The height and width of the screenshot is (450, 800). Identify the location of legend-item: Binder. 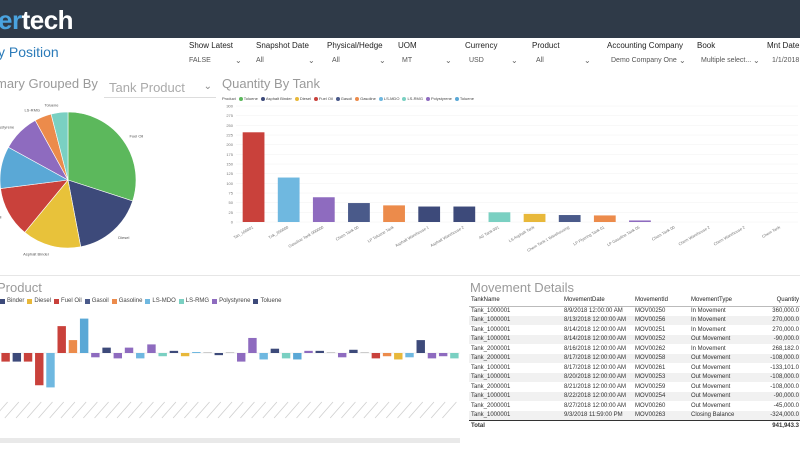
(16, 301).